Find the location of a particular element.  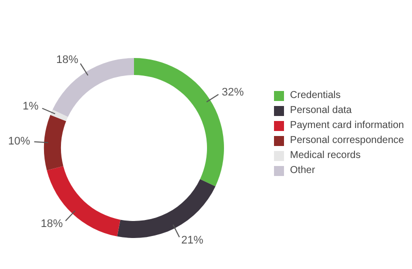

legend-label: Personal correspondence is located at coordinates (347, 140).